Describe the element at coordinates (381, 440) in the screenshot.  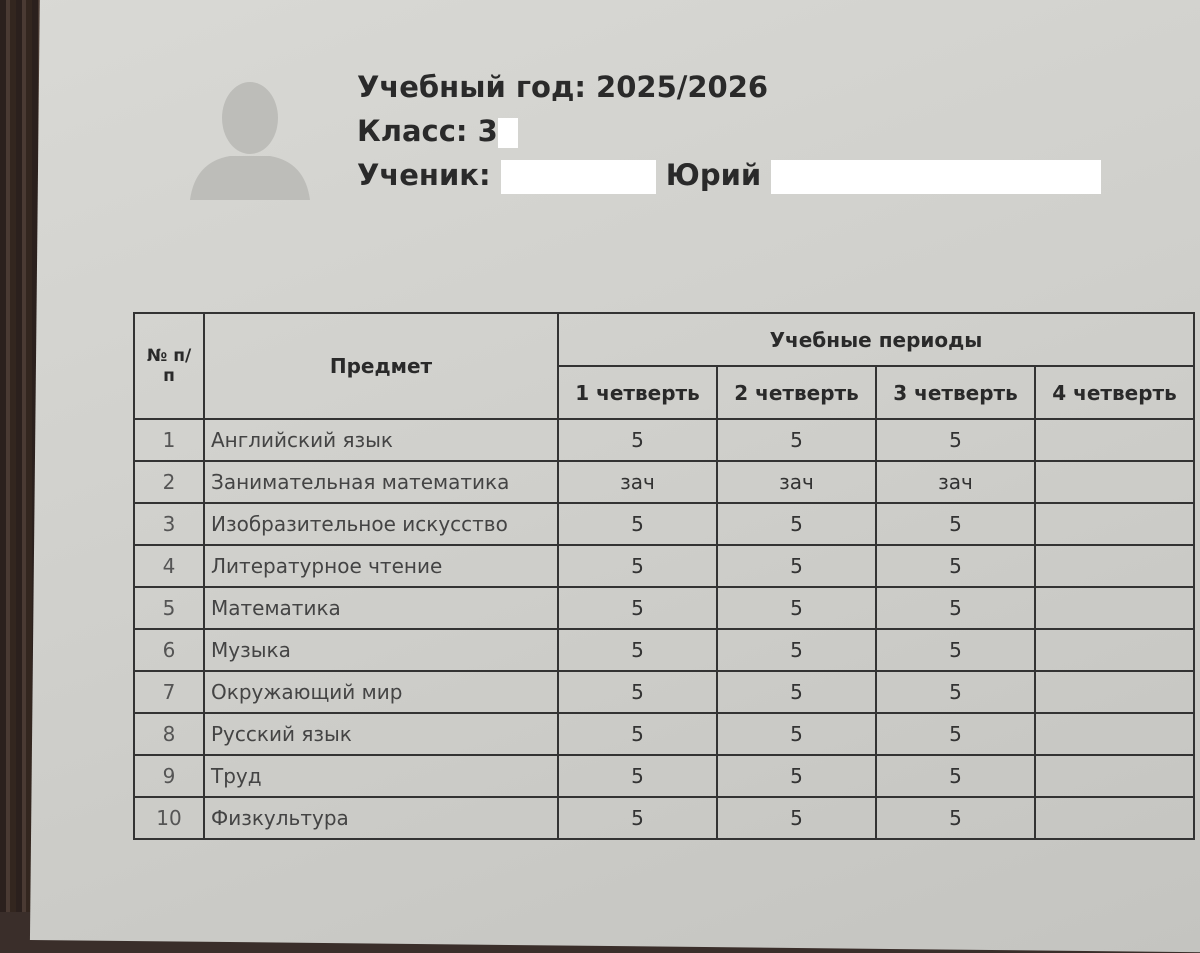
I see `subject-name: Английский язык` at that location.